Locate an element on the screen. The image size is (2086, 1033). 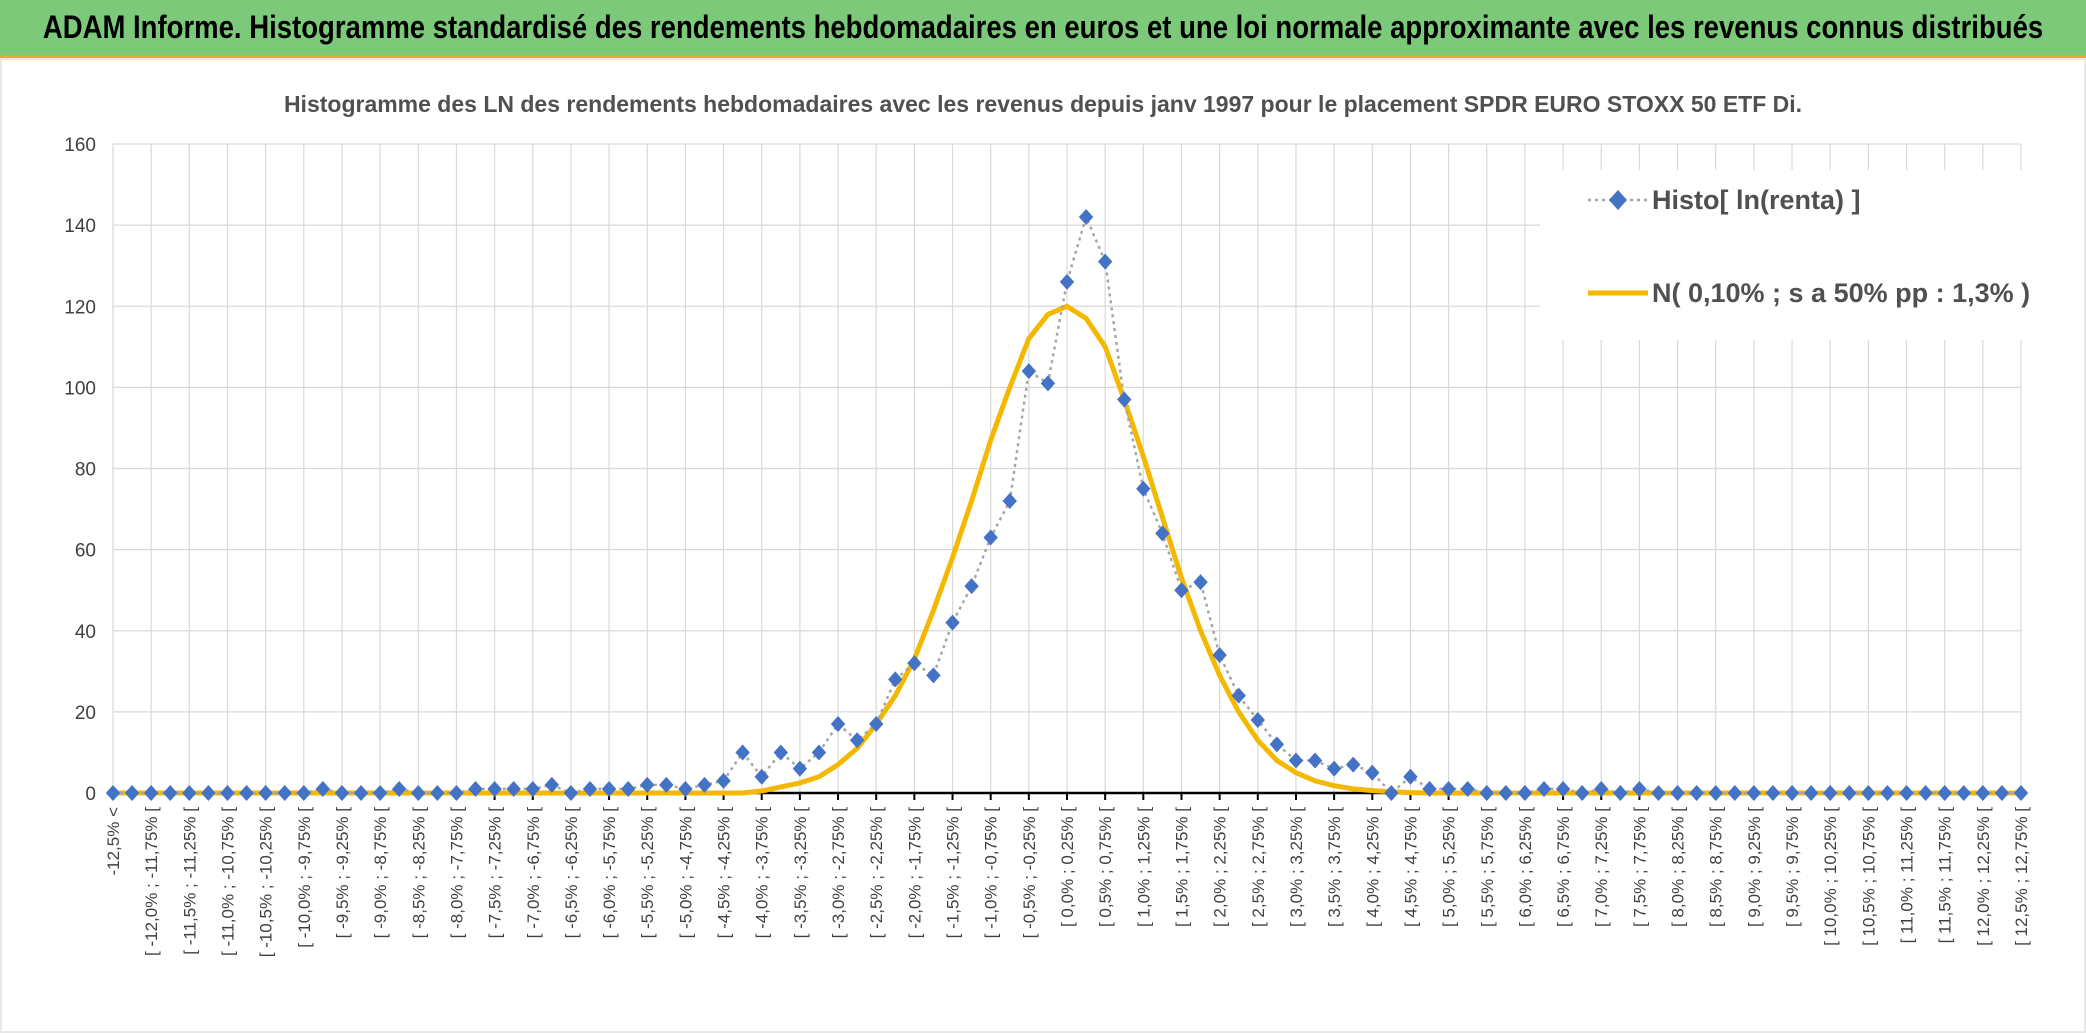
y-tick-label-0: 0 is located at coordinates (90, 794).